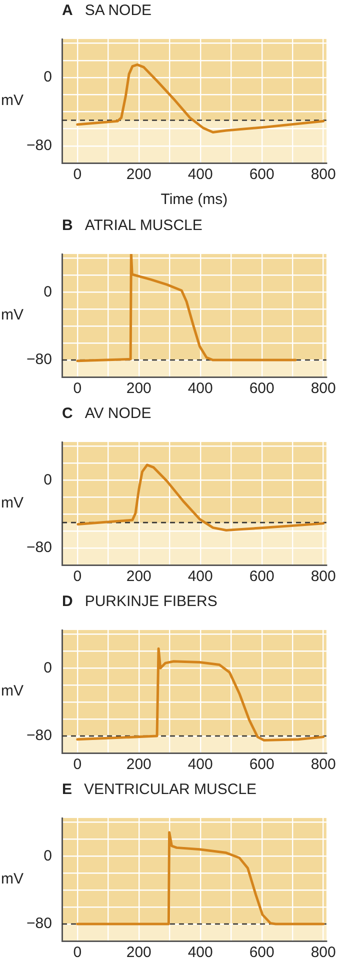 The image size is (339, 980). I want to click on chart-title: E VENTRICULAR MUSCLE, so click(159, 789).